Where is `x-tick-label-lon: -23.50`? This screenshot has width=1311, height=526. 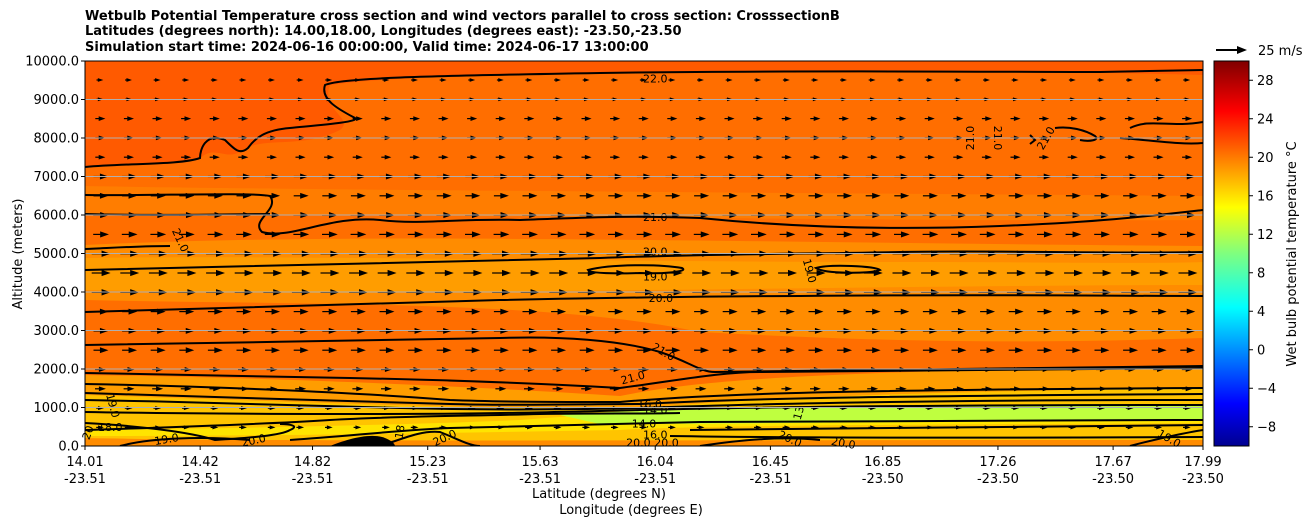 x-tick-label-lon: -23.50 is located at coordinates (1113, 479).